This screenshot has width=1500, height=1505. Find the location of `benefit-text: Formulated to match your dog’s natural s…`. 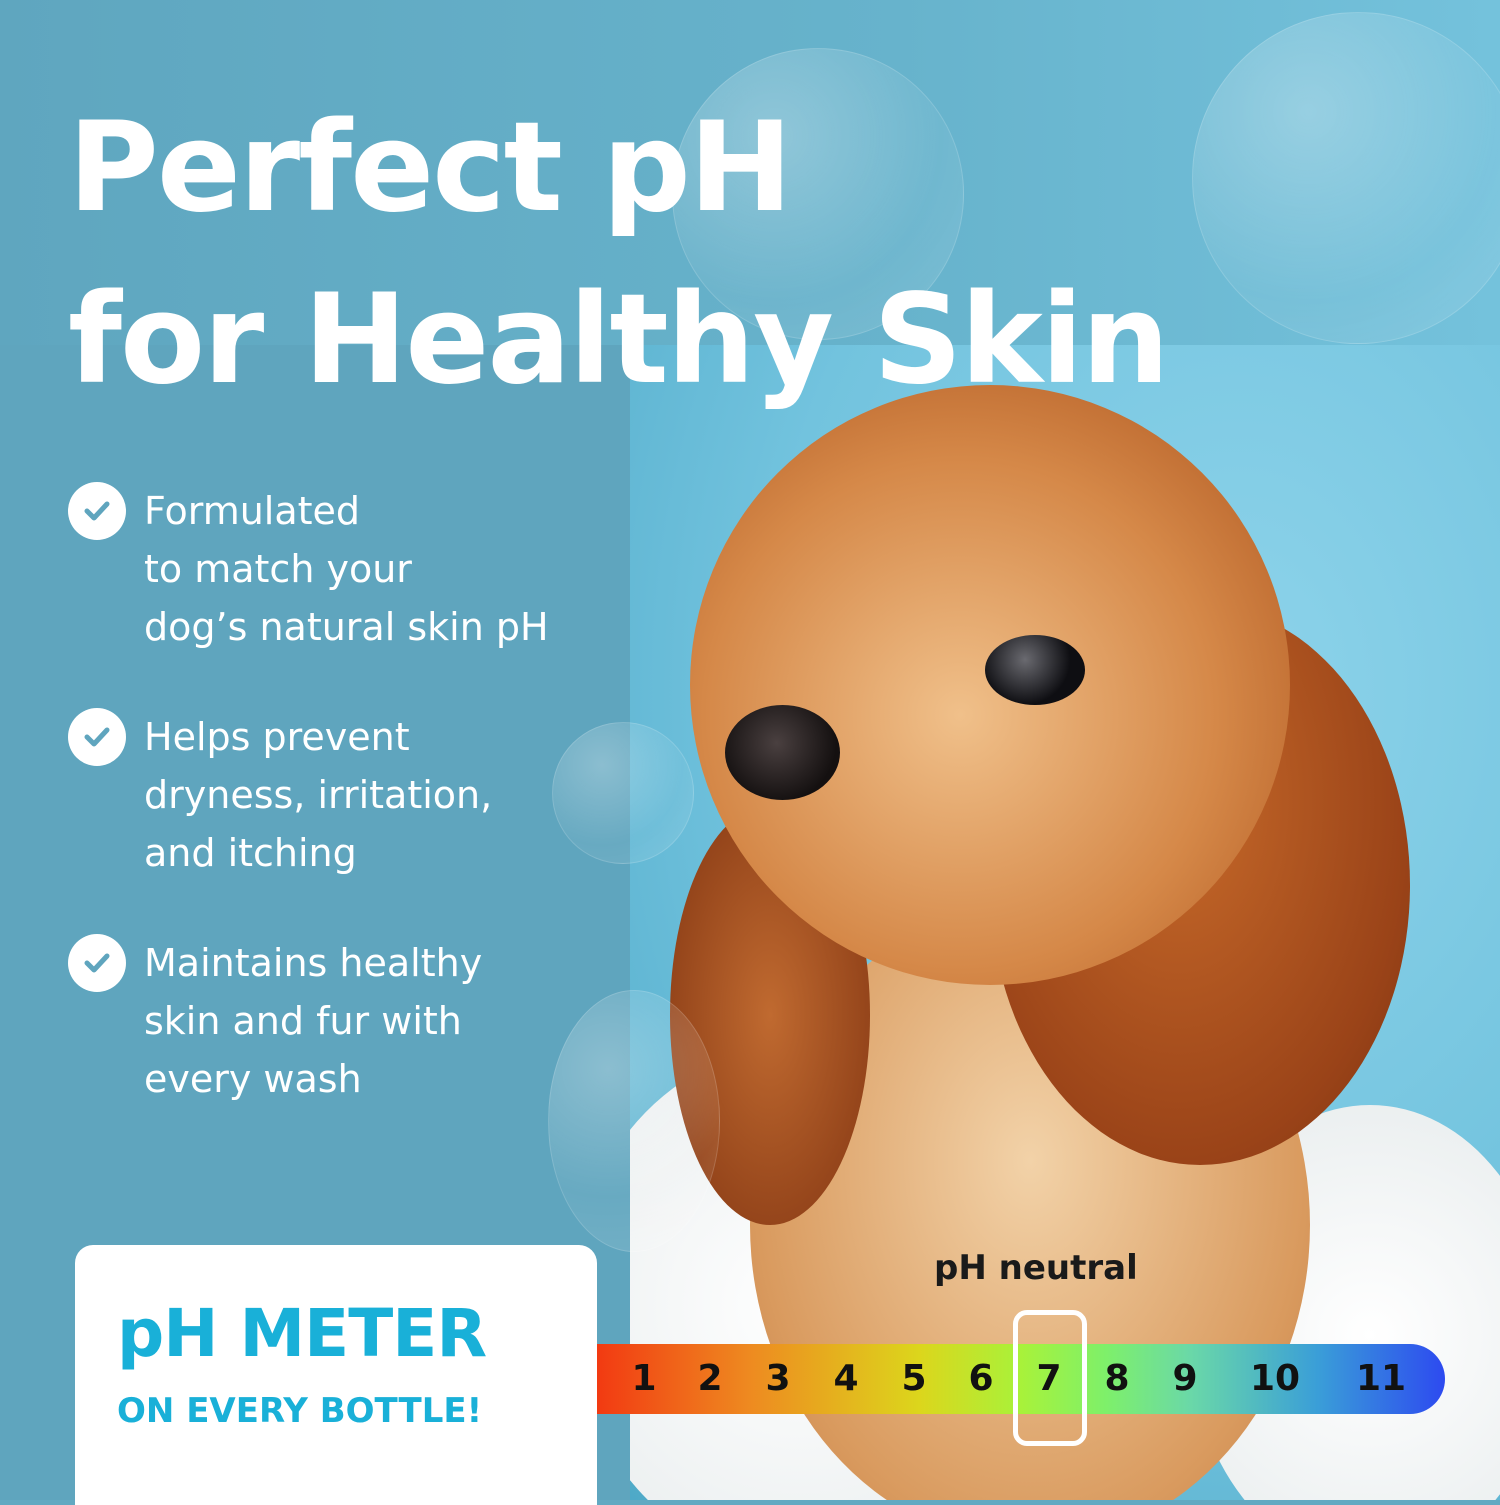

benefit-text: Formulated to match your dog’s natural s… is located at coordinates (346, 569).